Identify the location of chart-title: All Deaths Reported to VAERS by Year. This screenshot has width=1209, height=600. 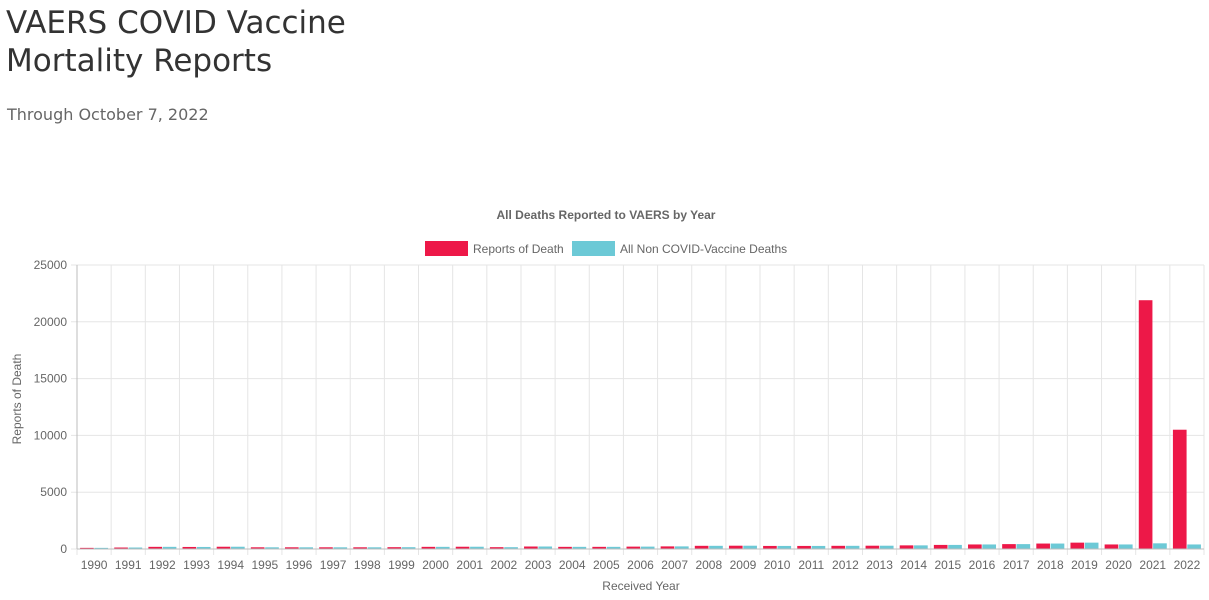
(606, 215).